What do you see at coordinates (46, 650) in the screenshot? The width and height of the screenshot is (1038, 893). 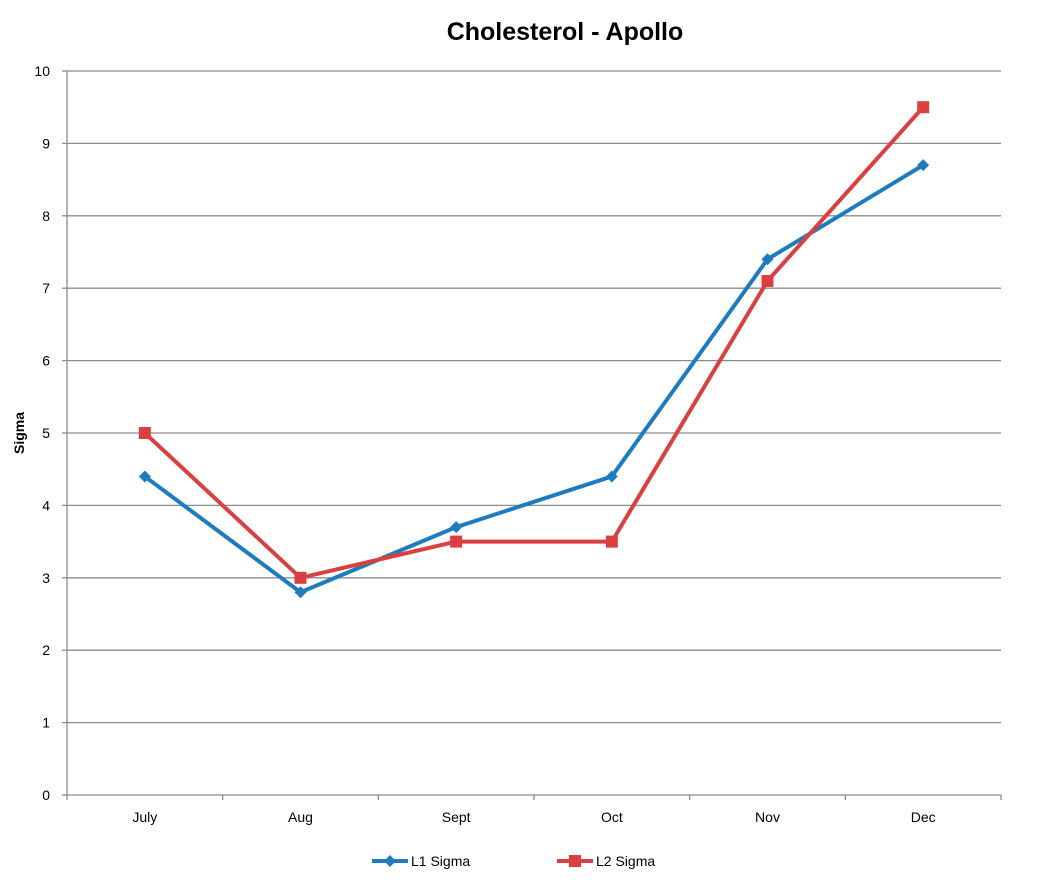 I see `y-tick-label: 2` at bounding box center [46, 650].